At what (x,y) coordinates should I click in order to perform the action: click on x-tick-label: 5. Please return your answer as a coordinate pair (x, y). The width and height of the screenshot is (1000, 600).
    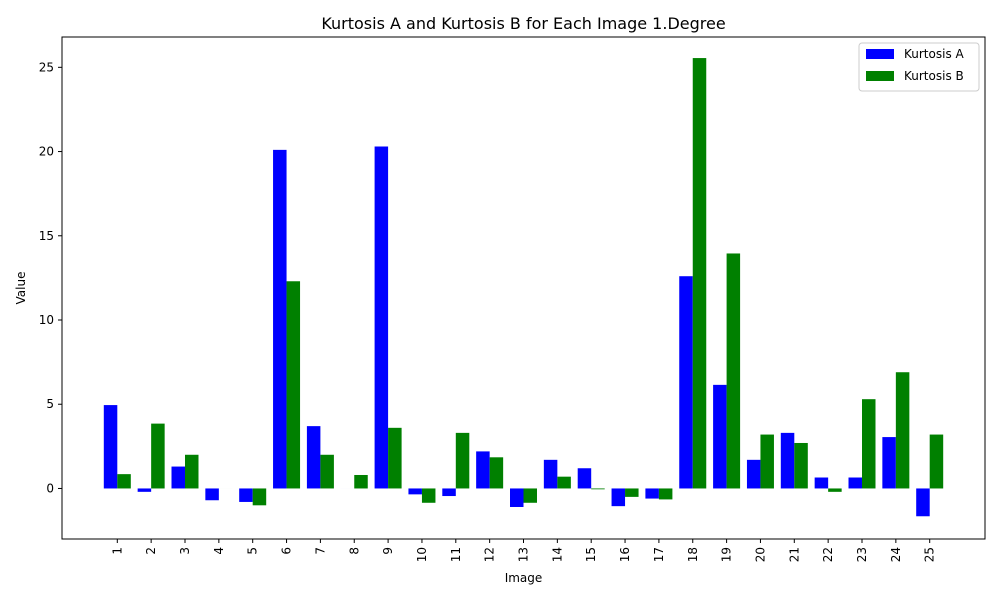
    Looking at the image, I should click on (253, 551).